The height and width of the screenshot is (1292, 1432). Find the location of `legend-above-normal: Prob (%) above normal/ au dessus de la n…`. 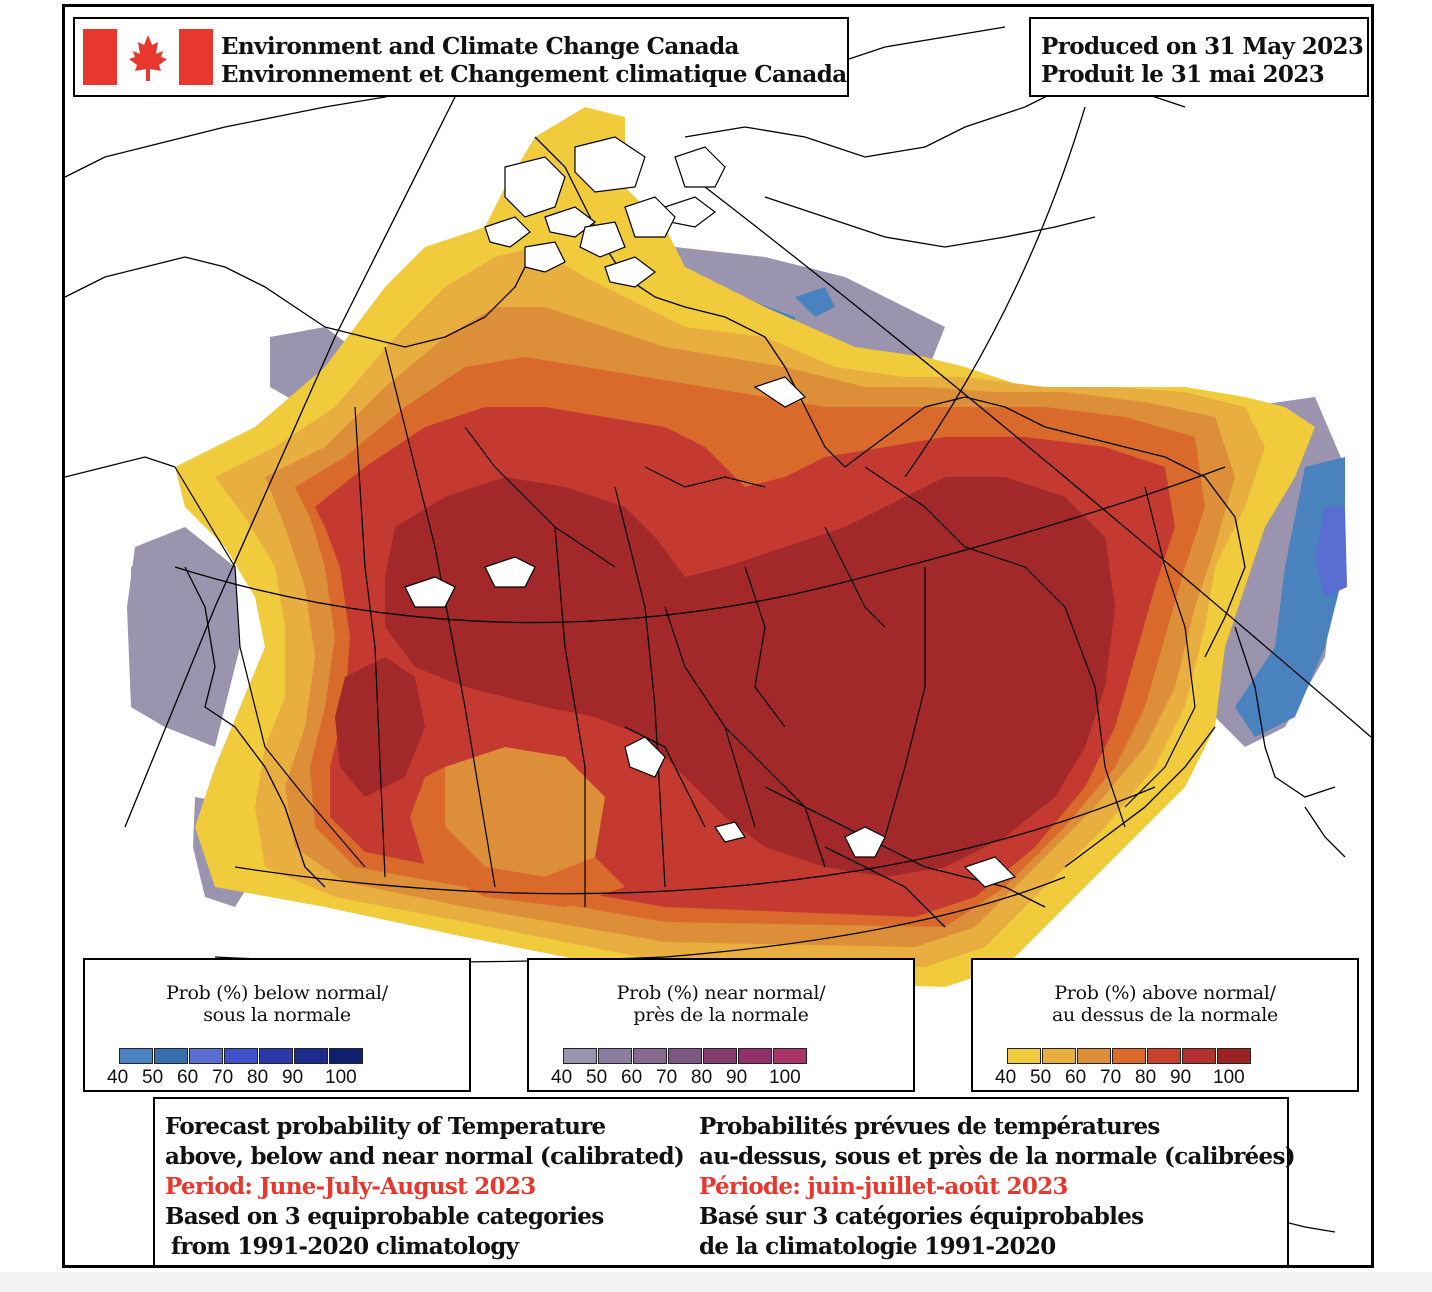

legend-above-normal: Prob (%) above normal/ au dessus de la n… is located at coordinates (1165, 1025).